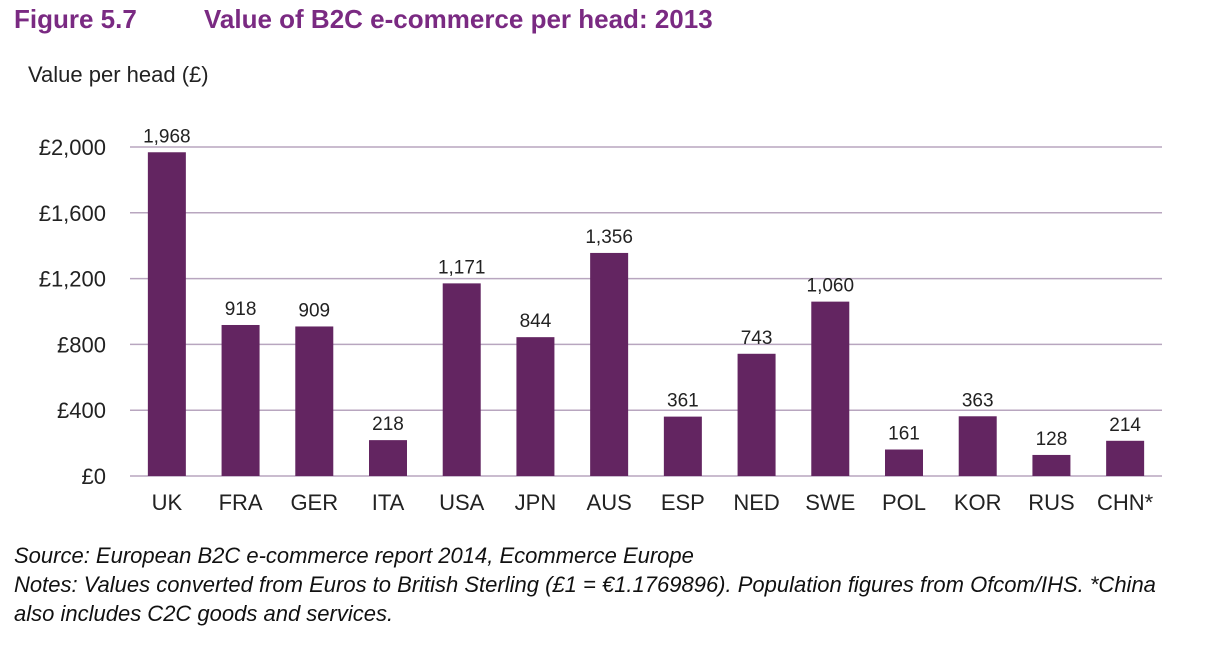 The width and height of the screenshot is (1210, 652). What do you see at coordinates (831, 286) in the screenshot?
I see `data-label: 1,060` at bounding box center [831, 286].